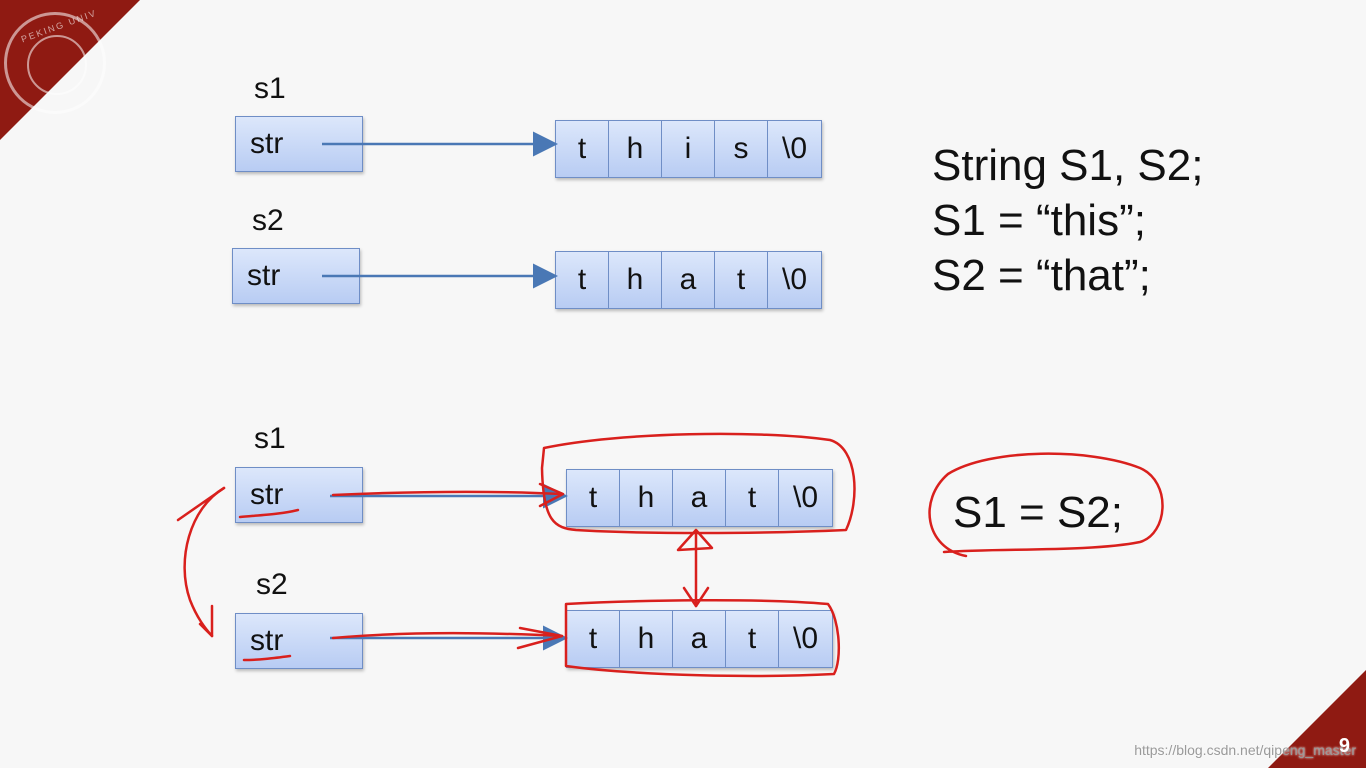  I want to click on watermark-url: https://blog.csdn.net/qipeng_master, so click(1245, 750).